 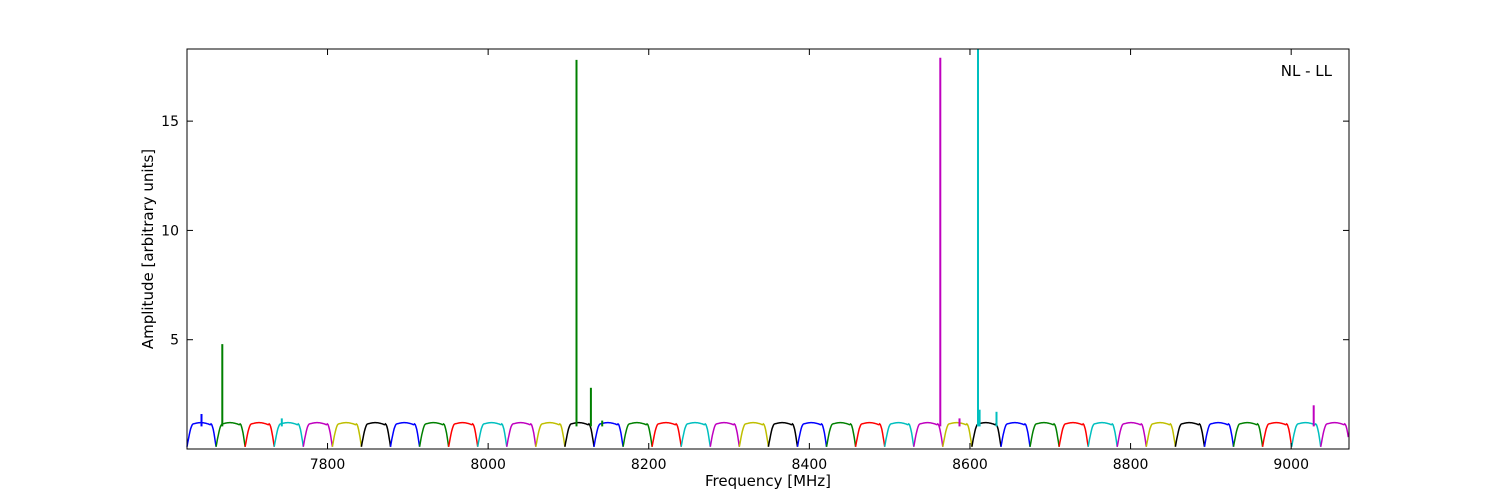 I want to click on x-tick-label: 9000, so click(x=1291, y=465).